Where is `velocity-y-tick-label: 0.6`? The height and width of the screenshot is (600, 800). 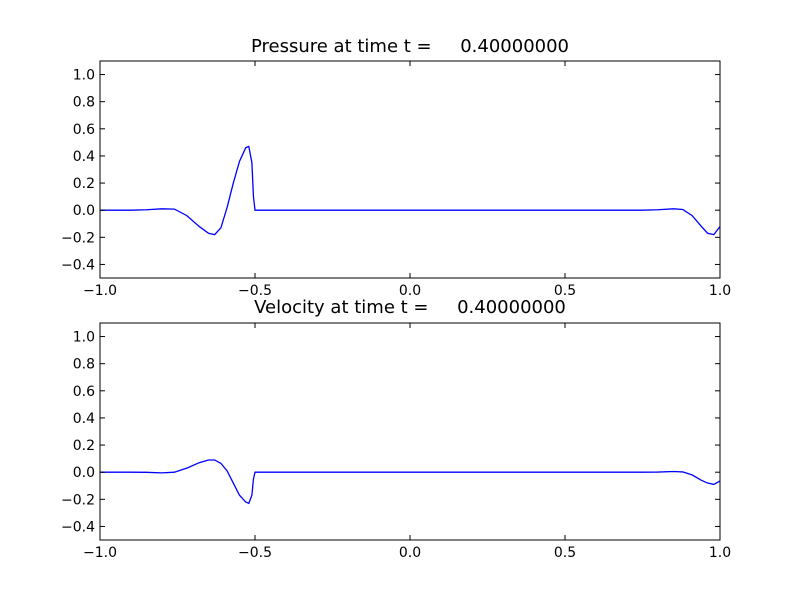
velocity-y-tick-label: 0.6 is located at coordinates (84, 392).